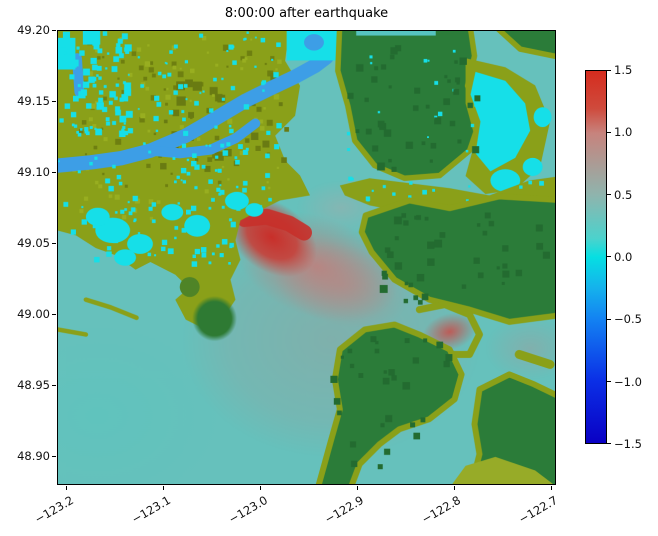 The height and width of the screenshot is (536, 658). What do you see at coordinates (628, 319) in the screenshot?
I see `colorbar-tick-label: −0.5` at bounding box center [628, 319].